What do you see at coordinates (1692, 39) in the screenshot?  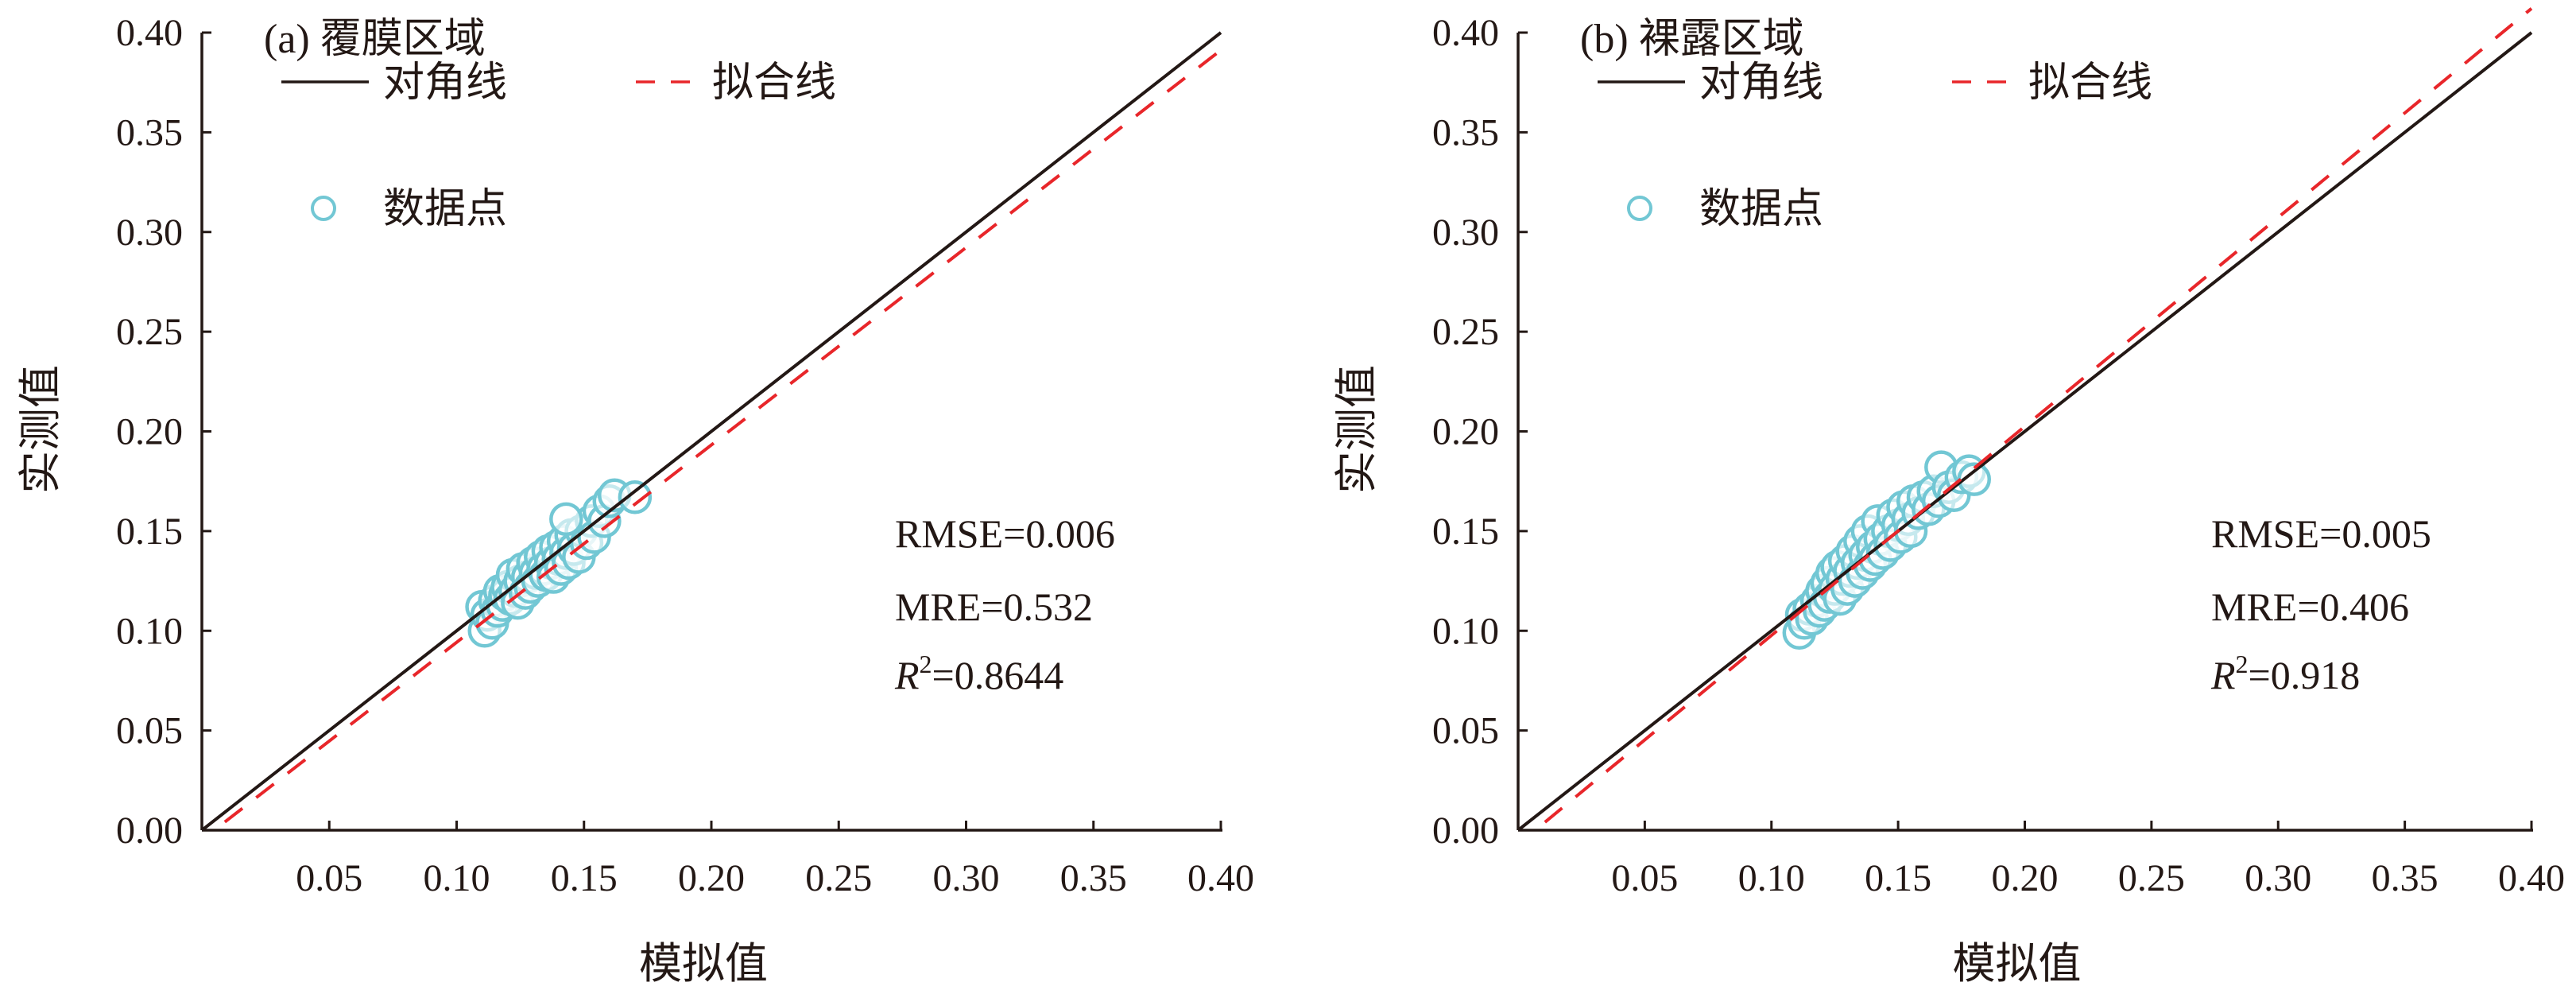 I see `panel-title: (b) 裸露区域` at bounding box center [1692, 39].